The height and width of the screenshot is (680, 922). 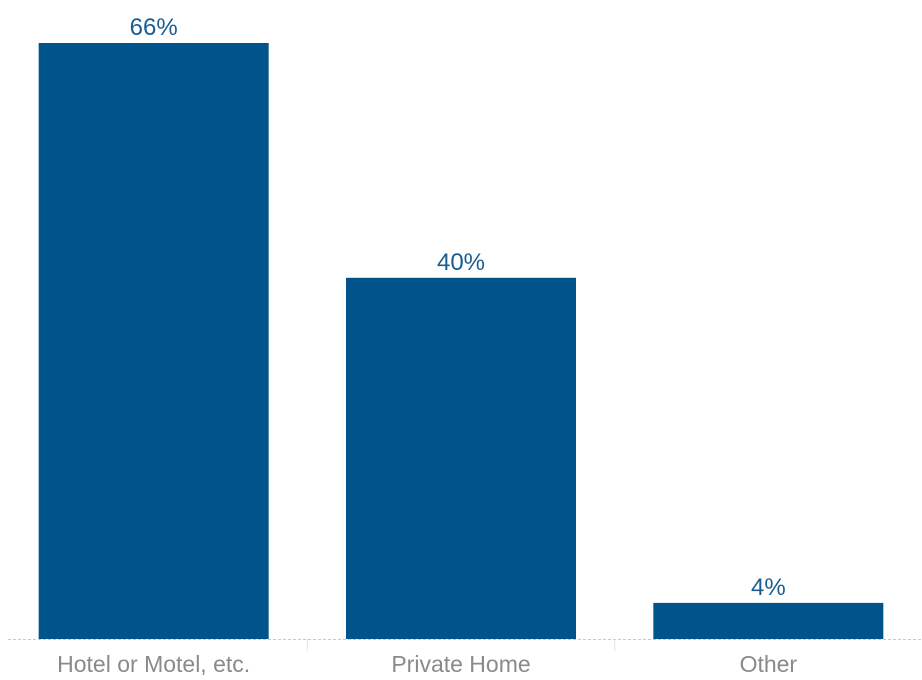 I want to click on value-label-3: 4%, so click(x=768, y=587).